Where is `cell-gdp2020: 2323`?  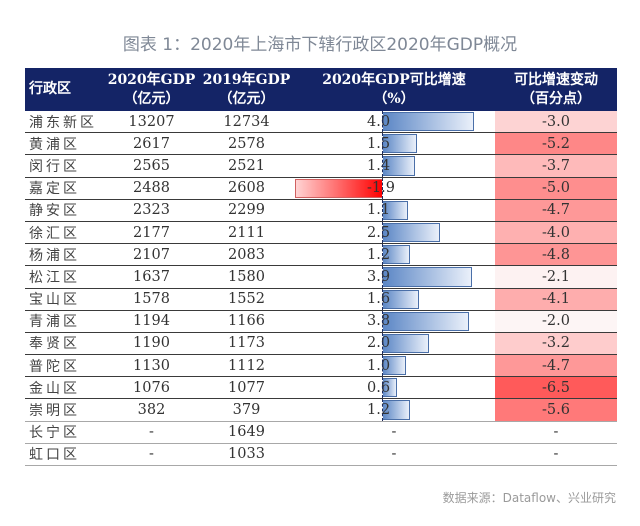
cell-gdp2020: 2323 is located at coordinates (151, 210).